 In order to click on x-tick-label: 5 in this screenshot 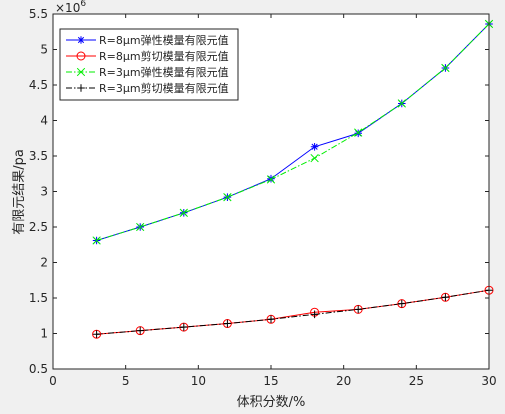, I will do `click(126, 381)`.